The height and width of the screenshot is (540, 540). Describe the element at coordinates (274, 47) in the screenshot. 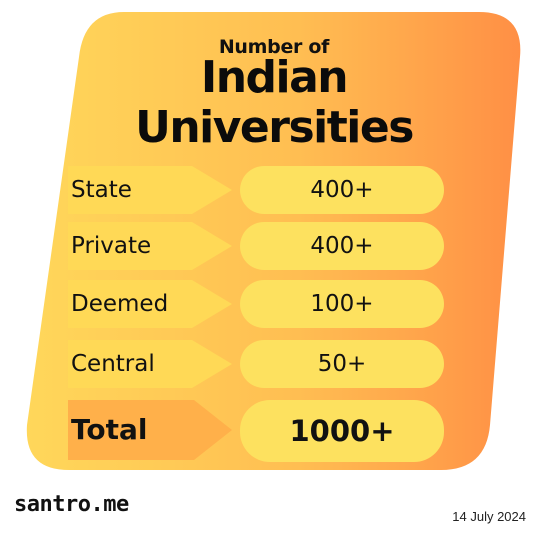

I see `subtitle: Number of` at that location.